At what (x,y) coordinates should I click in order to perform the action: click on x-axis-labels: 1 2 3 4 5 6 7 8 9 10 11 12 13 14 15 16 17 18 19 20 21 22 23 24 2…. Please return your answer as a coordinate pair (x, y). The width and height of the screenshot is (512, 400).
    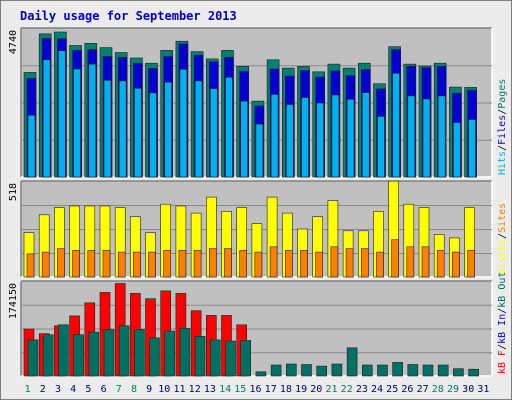
    Looking at the image, I should click on (257, 389).